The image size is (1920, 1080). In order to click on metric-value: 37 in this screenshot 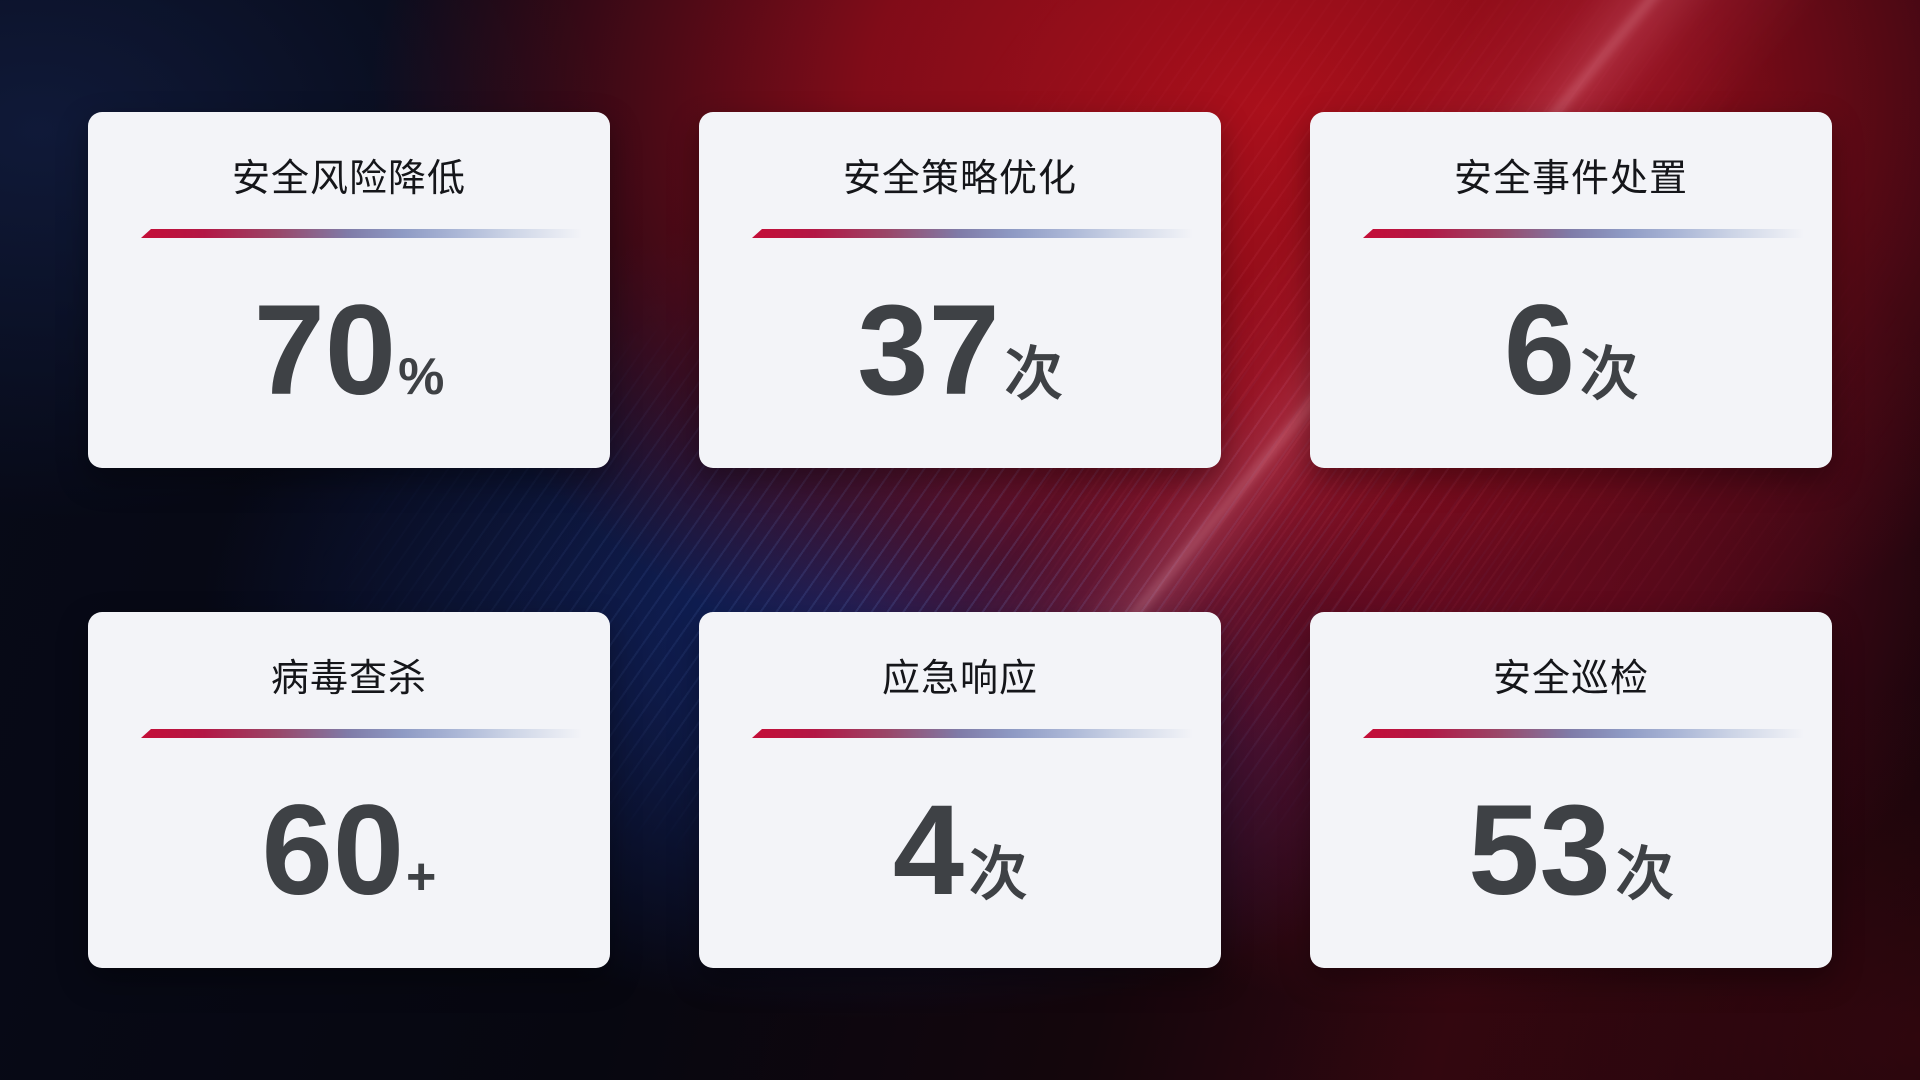, I will do `click(928, 350)`.